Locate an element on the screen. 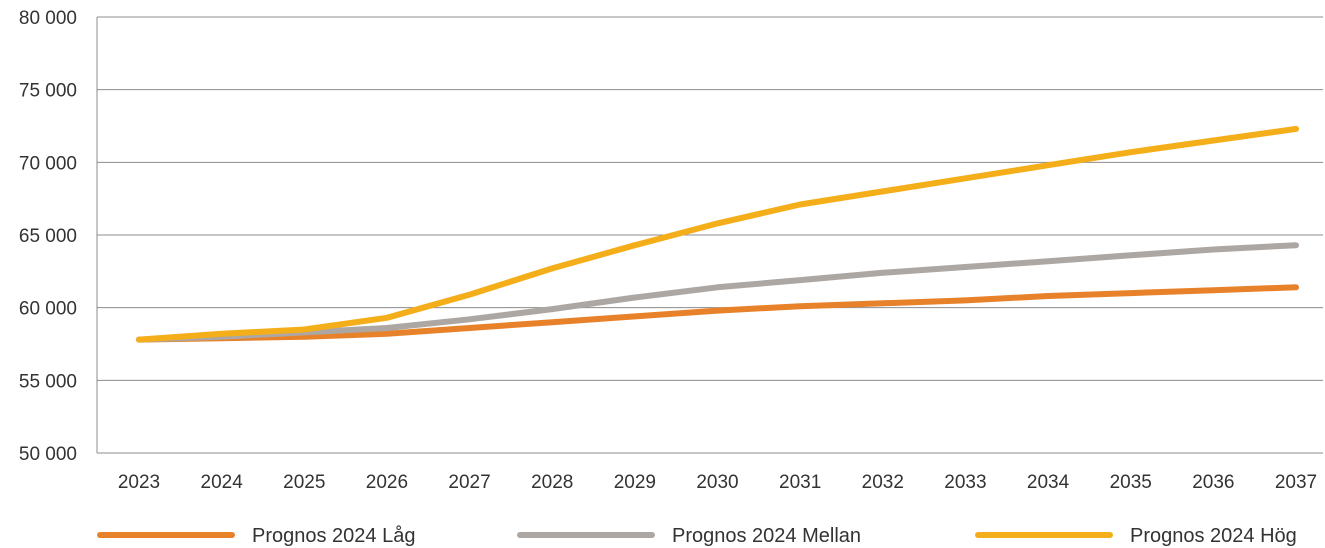 The height and width of the screenshot is (548, 1325). y-tick-label: 65 000 is located at coordinates (48, 236).